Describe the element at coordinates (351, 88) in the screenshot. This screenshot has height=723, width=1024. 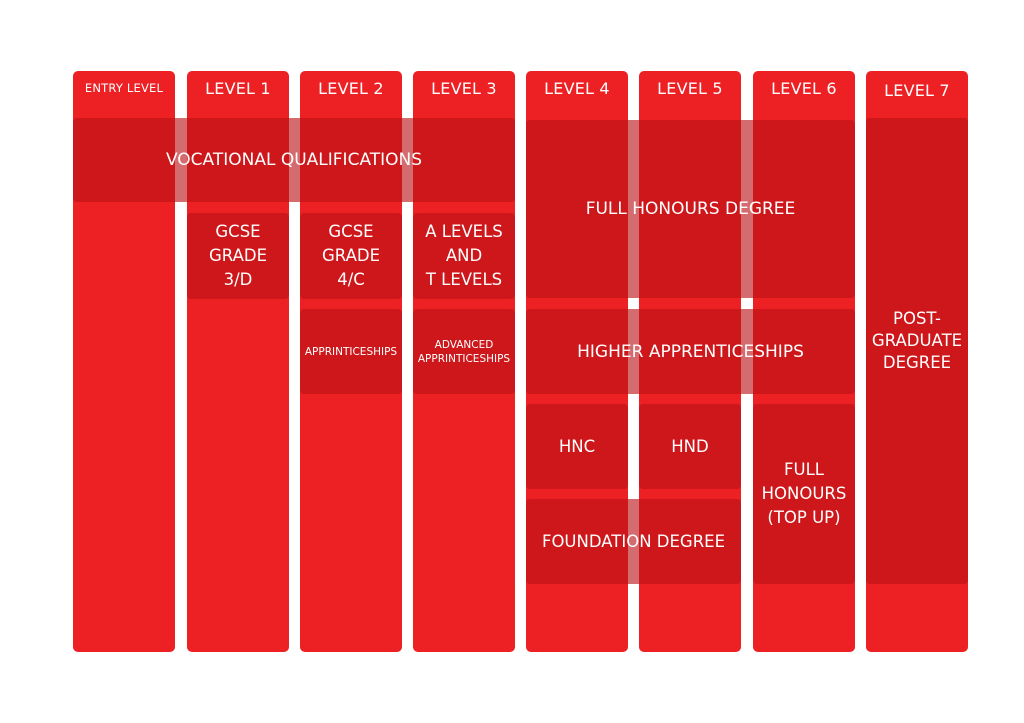
I see `level-label-2: LEVEL 2` at that location.